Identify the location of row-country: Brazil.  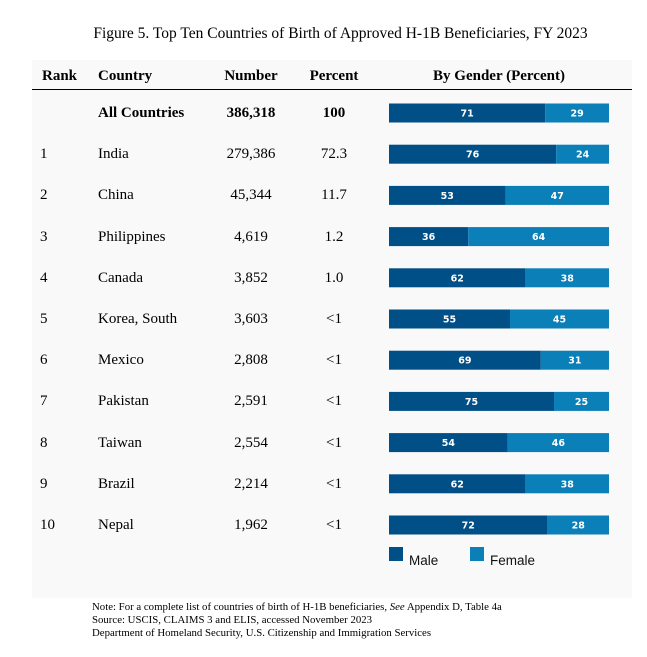
(116, 483).